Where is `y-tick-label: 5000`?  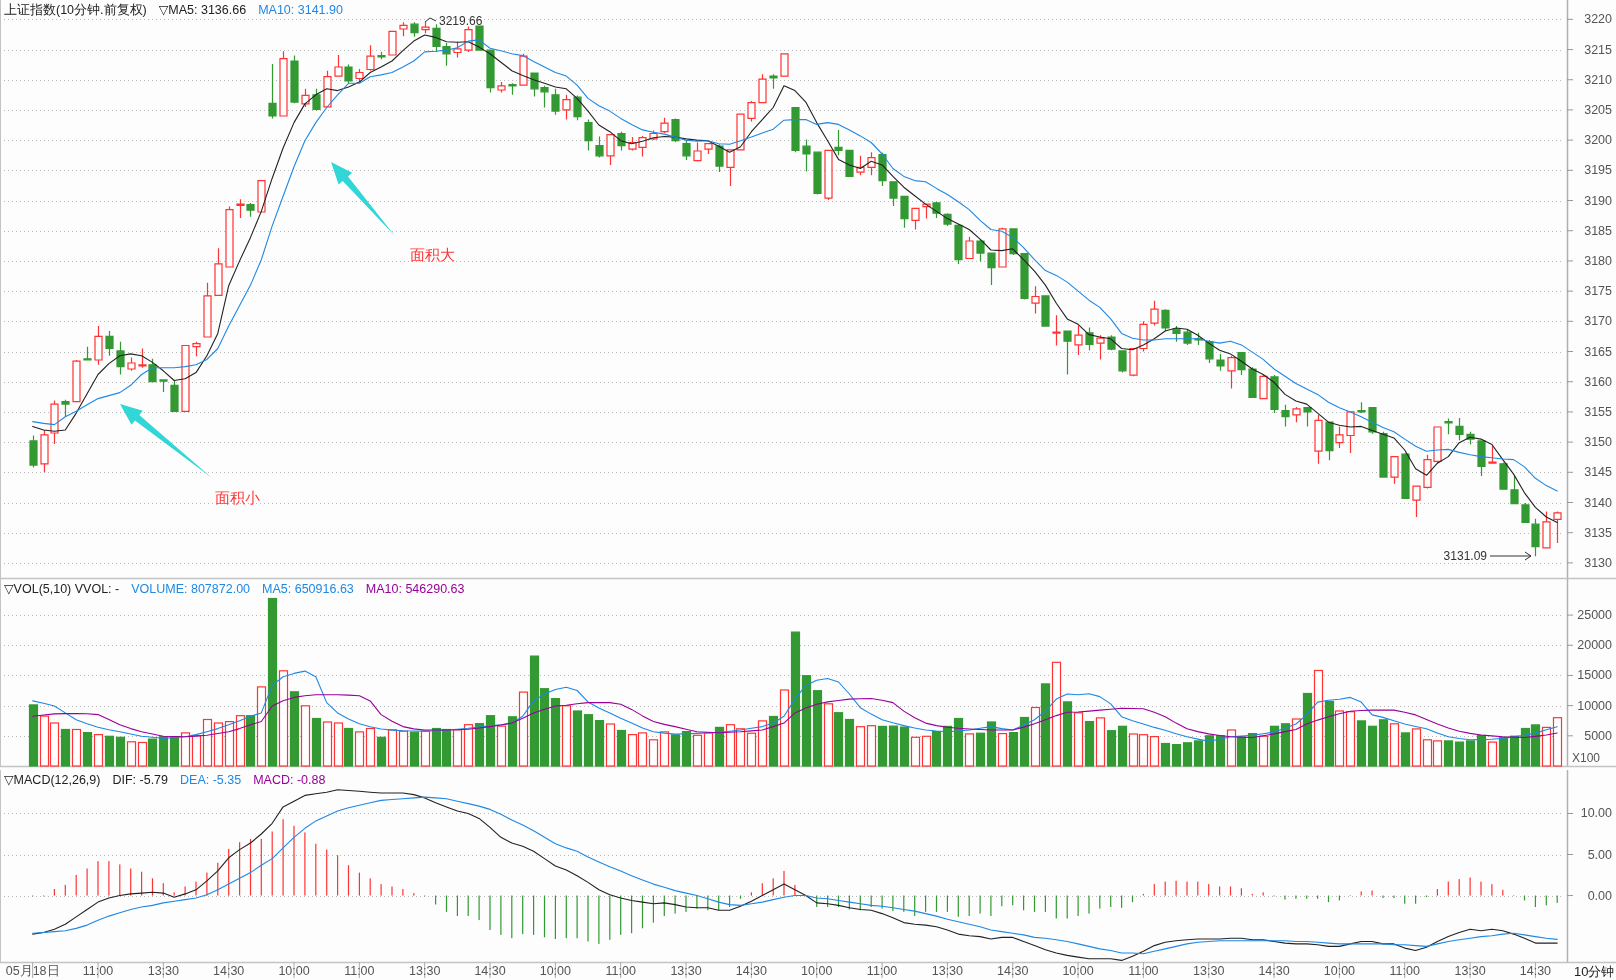 y-tick-label: 5000 is located at coordinates (1598, 735).